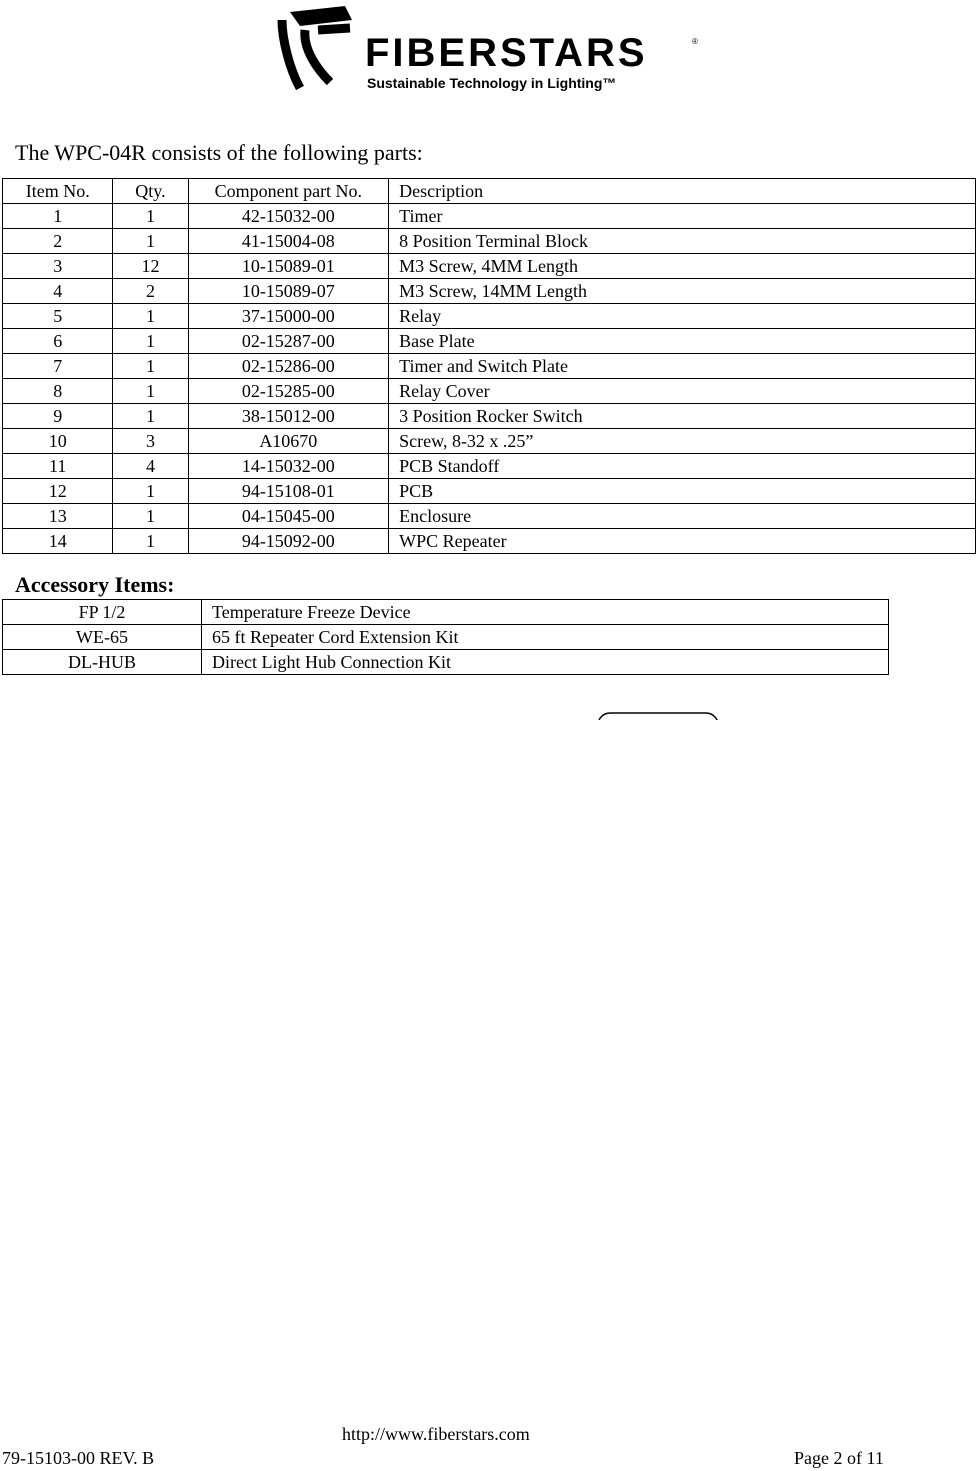 Image resolution: width=976 pixels, height=1471 pixels. What do you see at coordinates (78, 1458) in the screenshot?
I see `footer-doc: 79-15103-00 REV. B` at bounding box center [78, 1458].